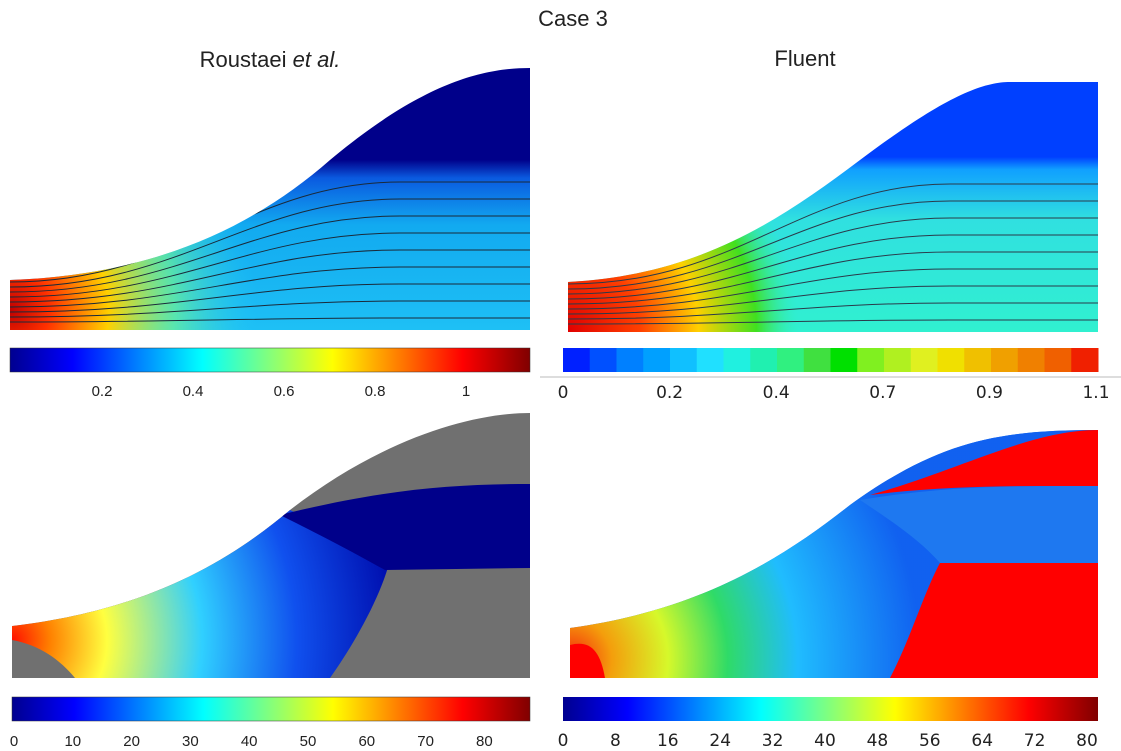 This screenshot has height=751, width=1121. I want to click on colorbar-tick-label: 30, so click(190, 741).